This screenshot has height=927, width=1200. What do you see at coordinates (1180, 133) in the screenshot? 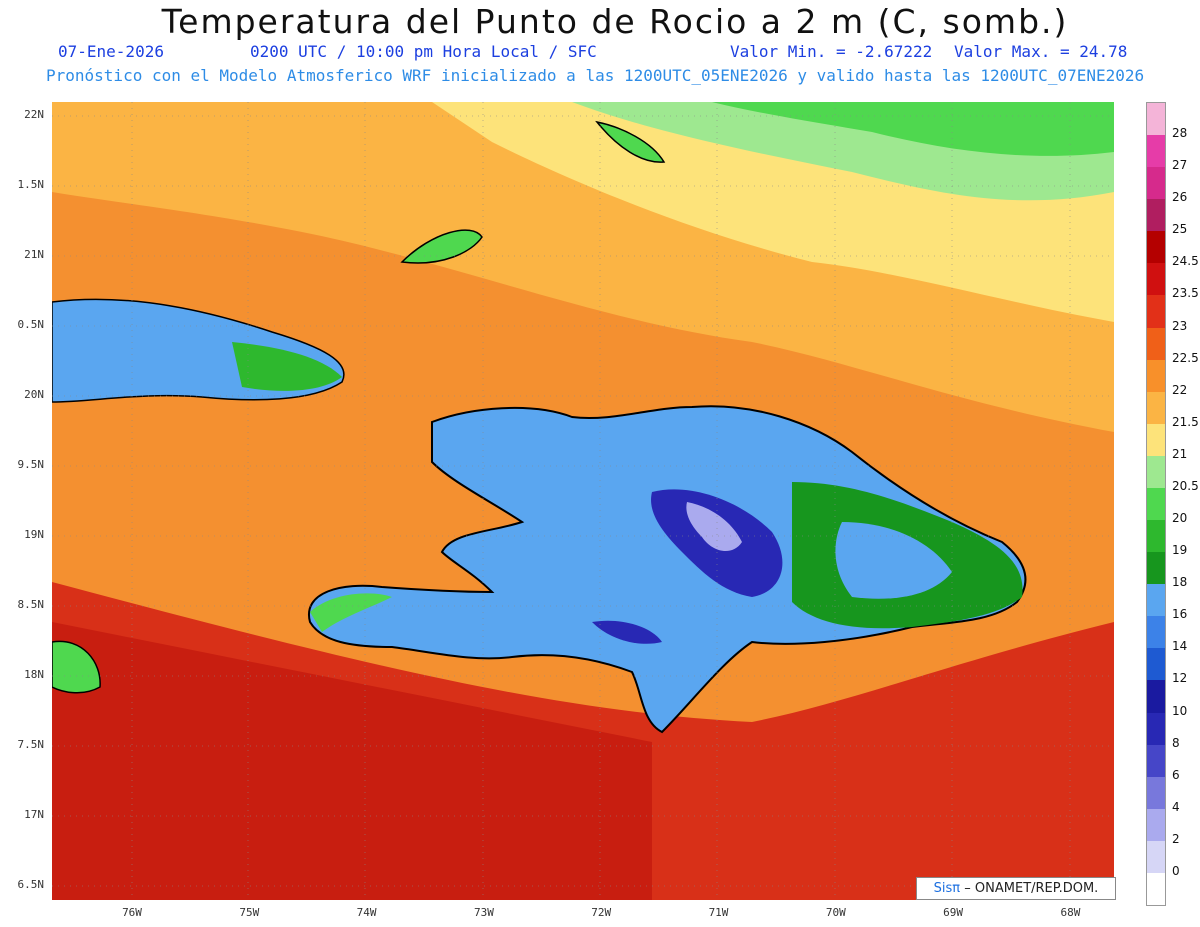
I see `legend-level: 28` at bounding box center [1180, 133].